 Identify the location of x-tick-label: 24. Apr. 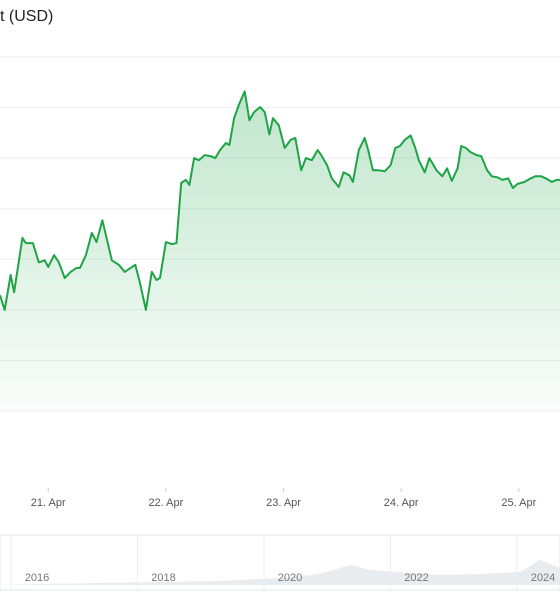
(401, 503).